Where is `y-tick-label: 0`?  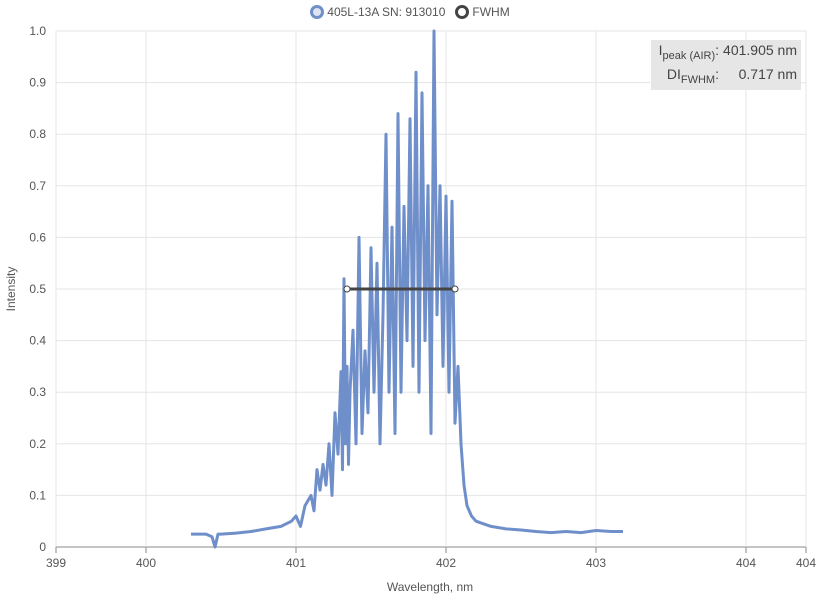
y-tick-label: 0 is located at coordinates (42, 547).